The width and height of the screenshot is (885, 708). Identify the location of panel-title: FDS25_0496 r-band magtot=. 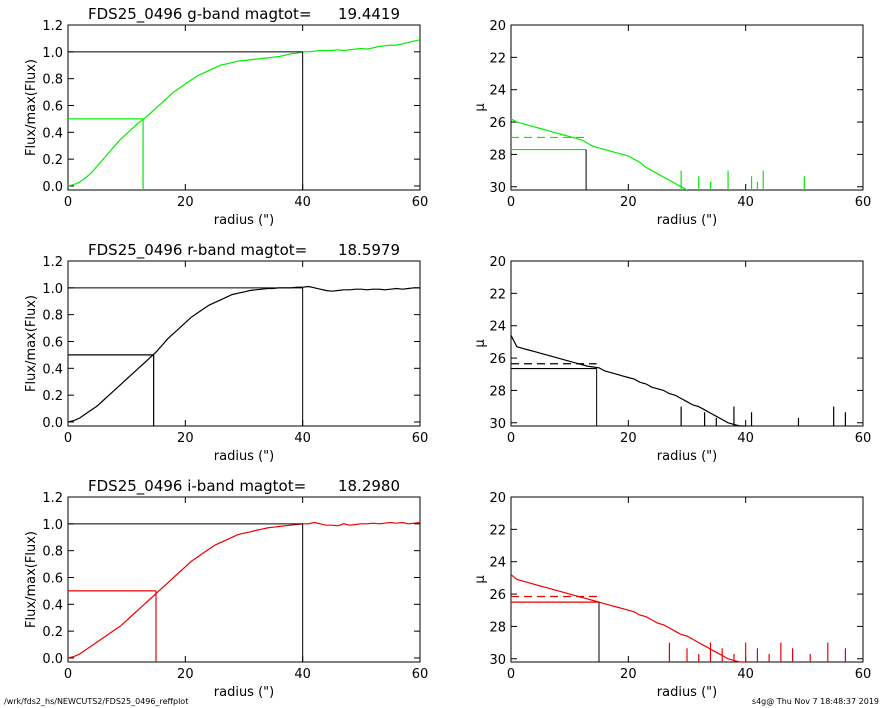
(197, 250).